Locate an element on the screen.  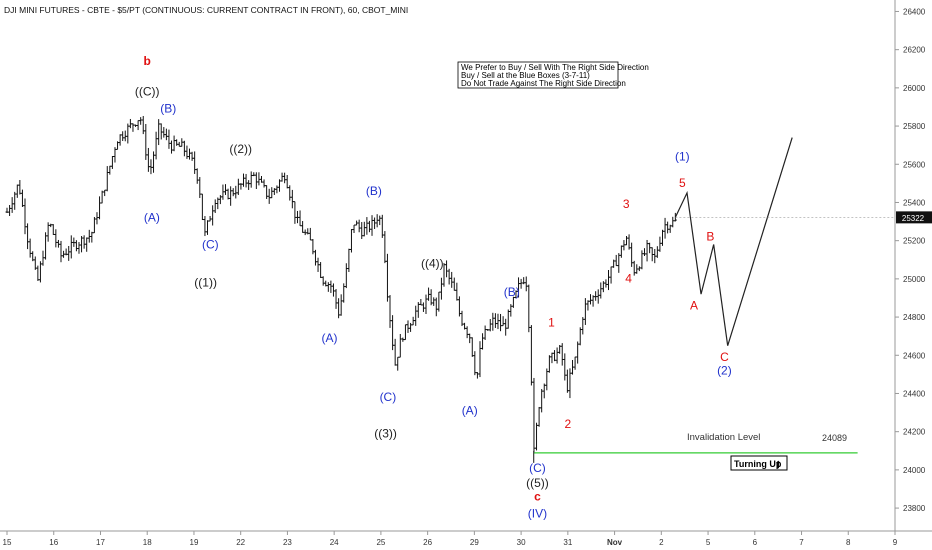
x-tick-label: 6 is located at coordinates (755, 542).